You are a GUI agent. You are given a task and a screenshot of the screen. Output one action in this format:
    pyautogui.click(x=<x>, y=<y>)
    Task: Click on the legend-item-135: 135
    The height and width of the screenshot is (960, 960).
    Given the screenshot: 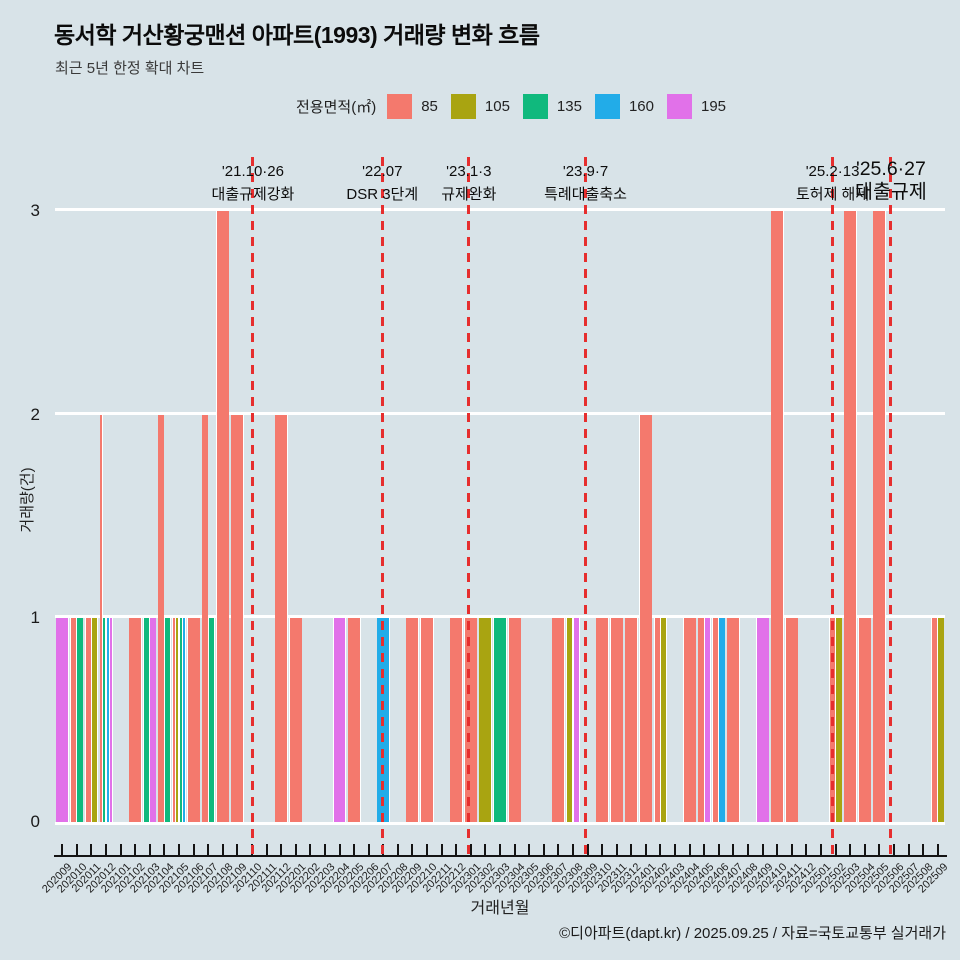 What is the action you would take?
    pyautogui.click(x=552, y=106)
    